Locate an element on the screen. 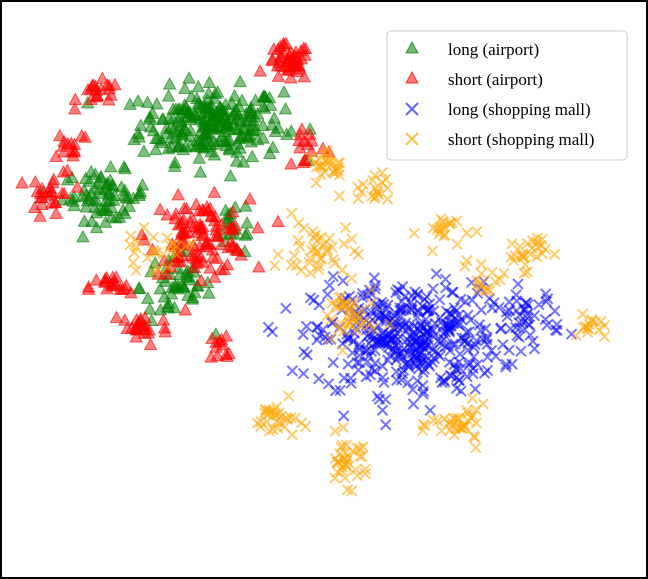 The image size is (648, 579). legend-label-long-shopping-mall: long (shopping mall) is located at coordinates (519, 109).